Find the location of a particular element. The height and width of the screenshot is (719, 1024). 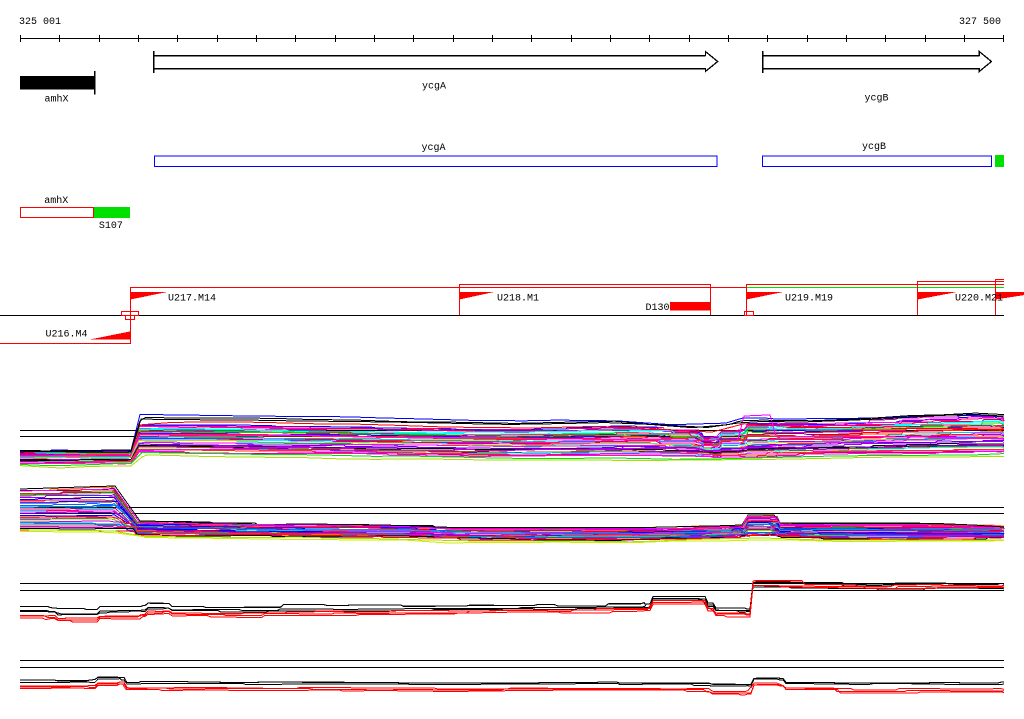

svg-text: 327 500 is located at coordinates (980, 22).